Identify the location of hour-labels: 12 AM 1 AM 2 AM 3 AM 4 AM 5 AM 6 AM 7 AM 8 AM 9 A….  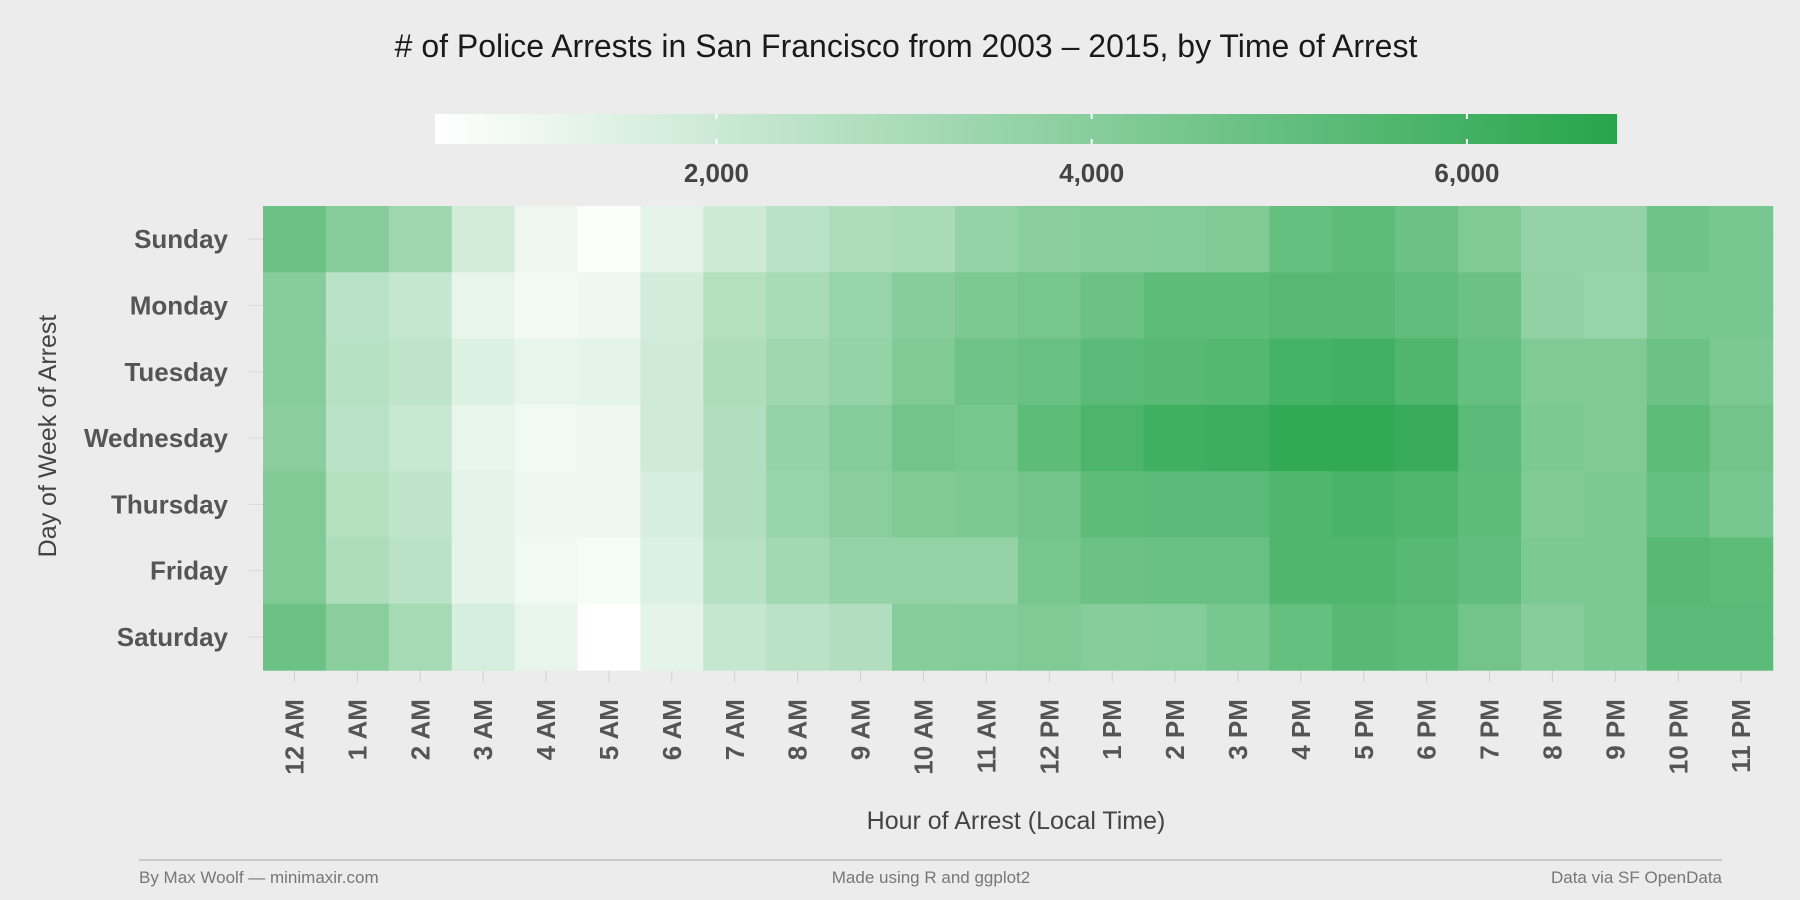
(1017, 737).